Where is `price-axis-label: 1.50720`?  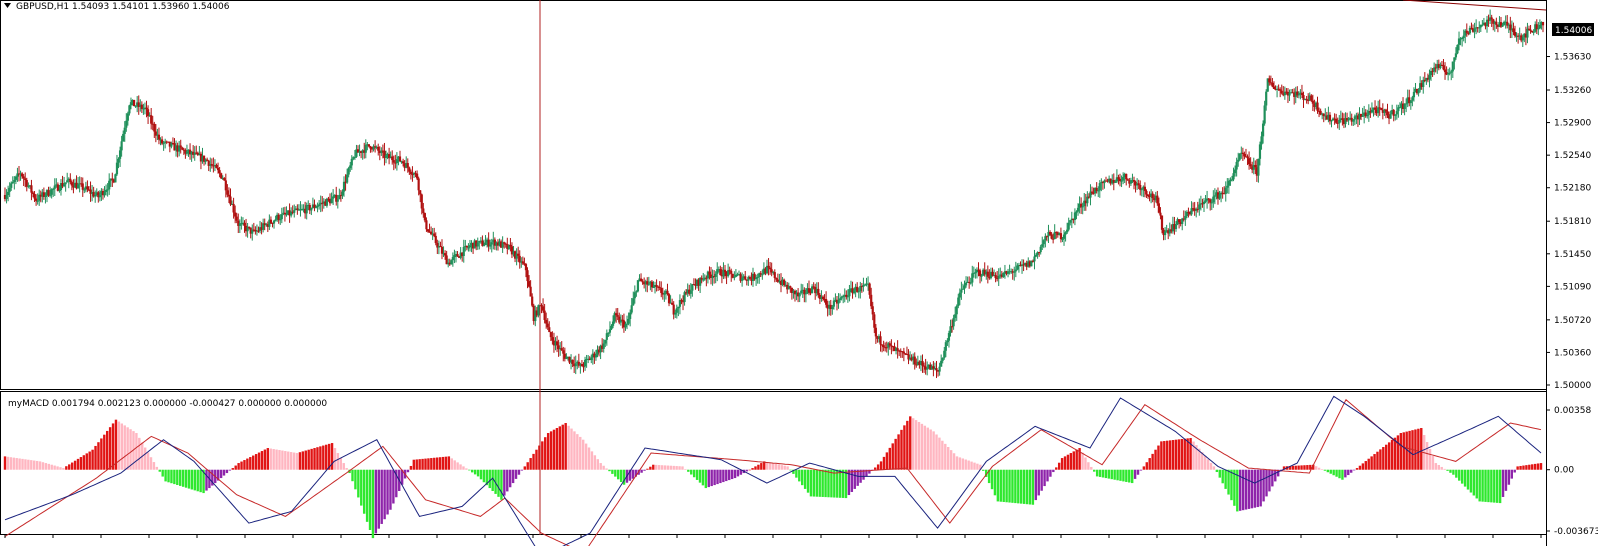 price-axis-label: 1.50720 is located at coordinates (1572, 321).